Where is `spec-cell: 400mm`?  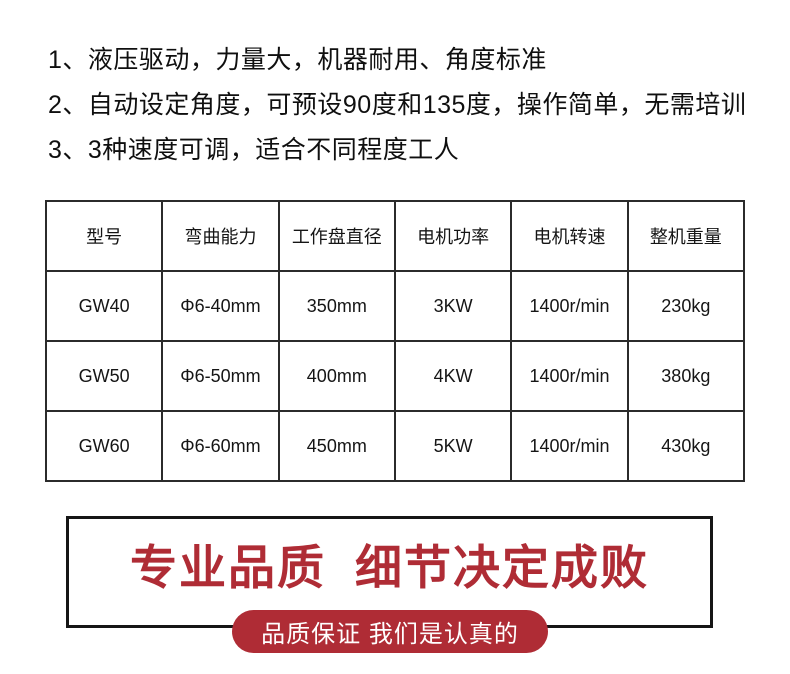
spec-cell: 400mm is located at coordinates (336, 376).